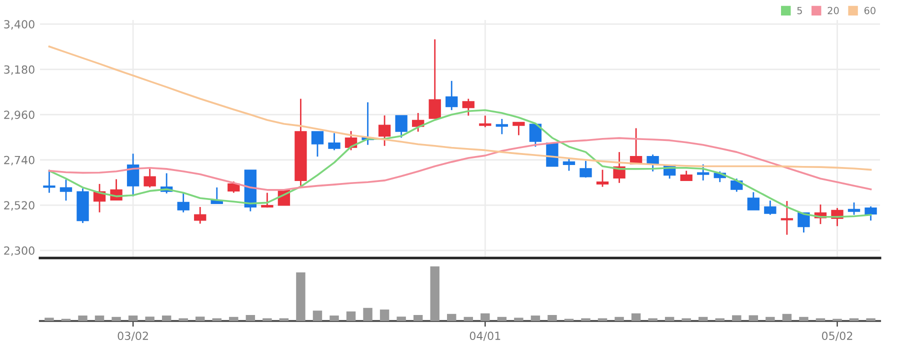 This screenshot has height=359, width=897. What do you see at coordinates (133, 336) in the screenshot?
I see `x-tick-label: 03/02` at bounding box center [133, 336].